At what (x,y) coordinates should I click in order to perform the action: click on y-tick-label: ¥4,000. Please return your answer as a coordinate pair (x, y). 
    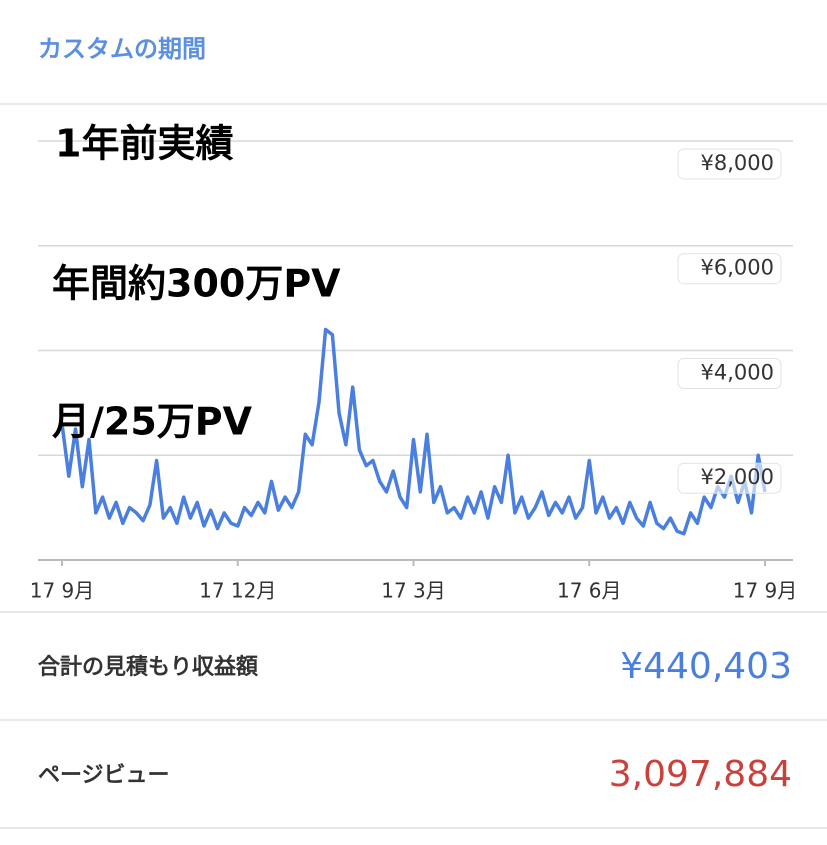
    Looking at the image, I should click on (737, 372).